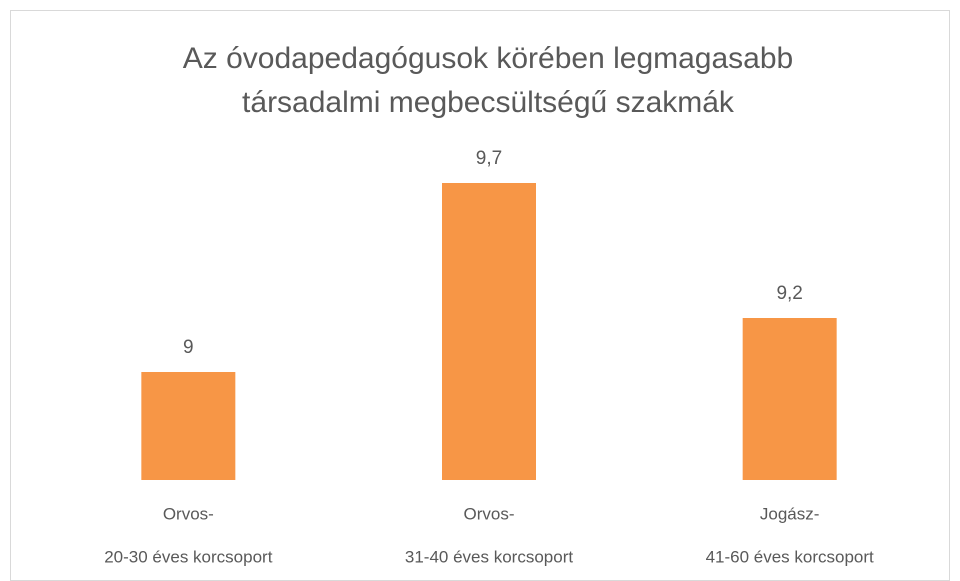 The height and width of the screenshot is (581, 960). What do you see at coordinates (488, 102) in the screenshot?
I see `chart-title: társadalmi megbecsültségű szakmák` at bounding box center [488, 102].